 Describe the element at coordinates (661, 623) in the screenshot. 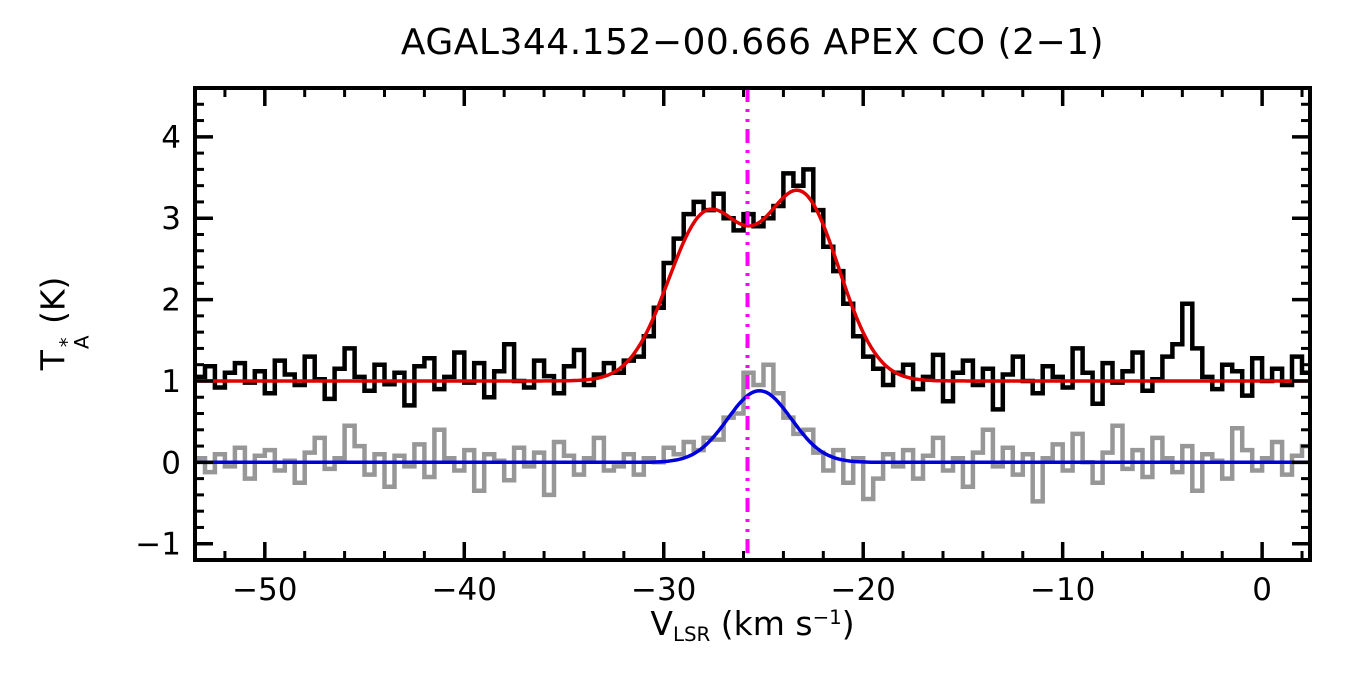

I see `x-axis-label-quantity: V` at that location.